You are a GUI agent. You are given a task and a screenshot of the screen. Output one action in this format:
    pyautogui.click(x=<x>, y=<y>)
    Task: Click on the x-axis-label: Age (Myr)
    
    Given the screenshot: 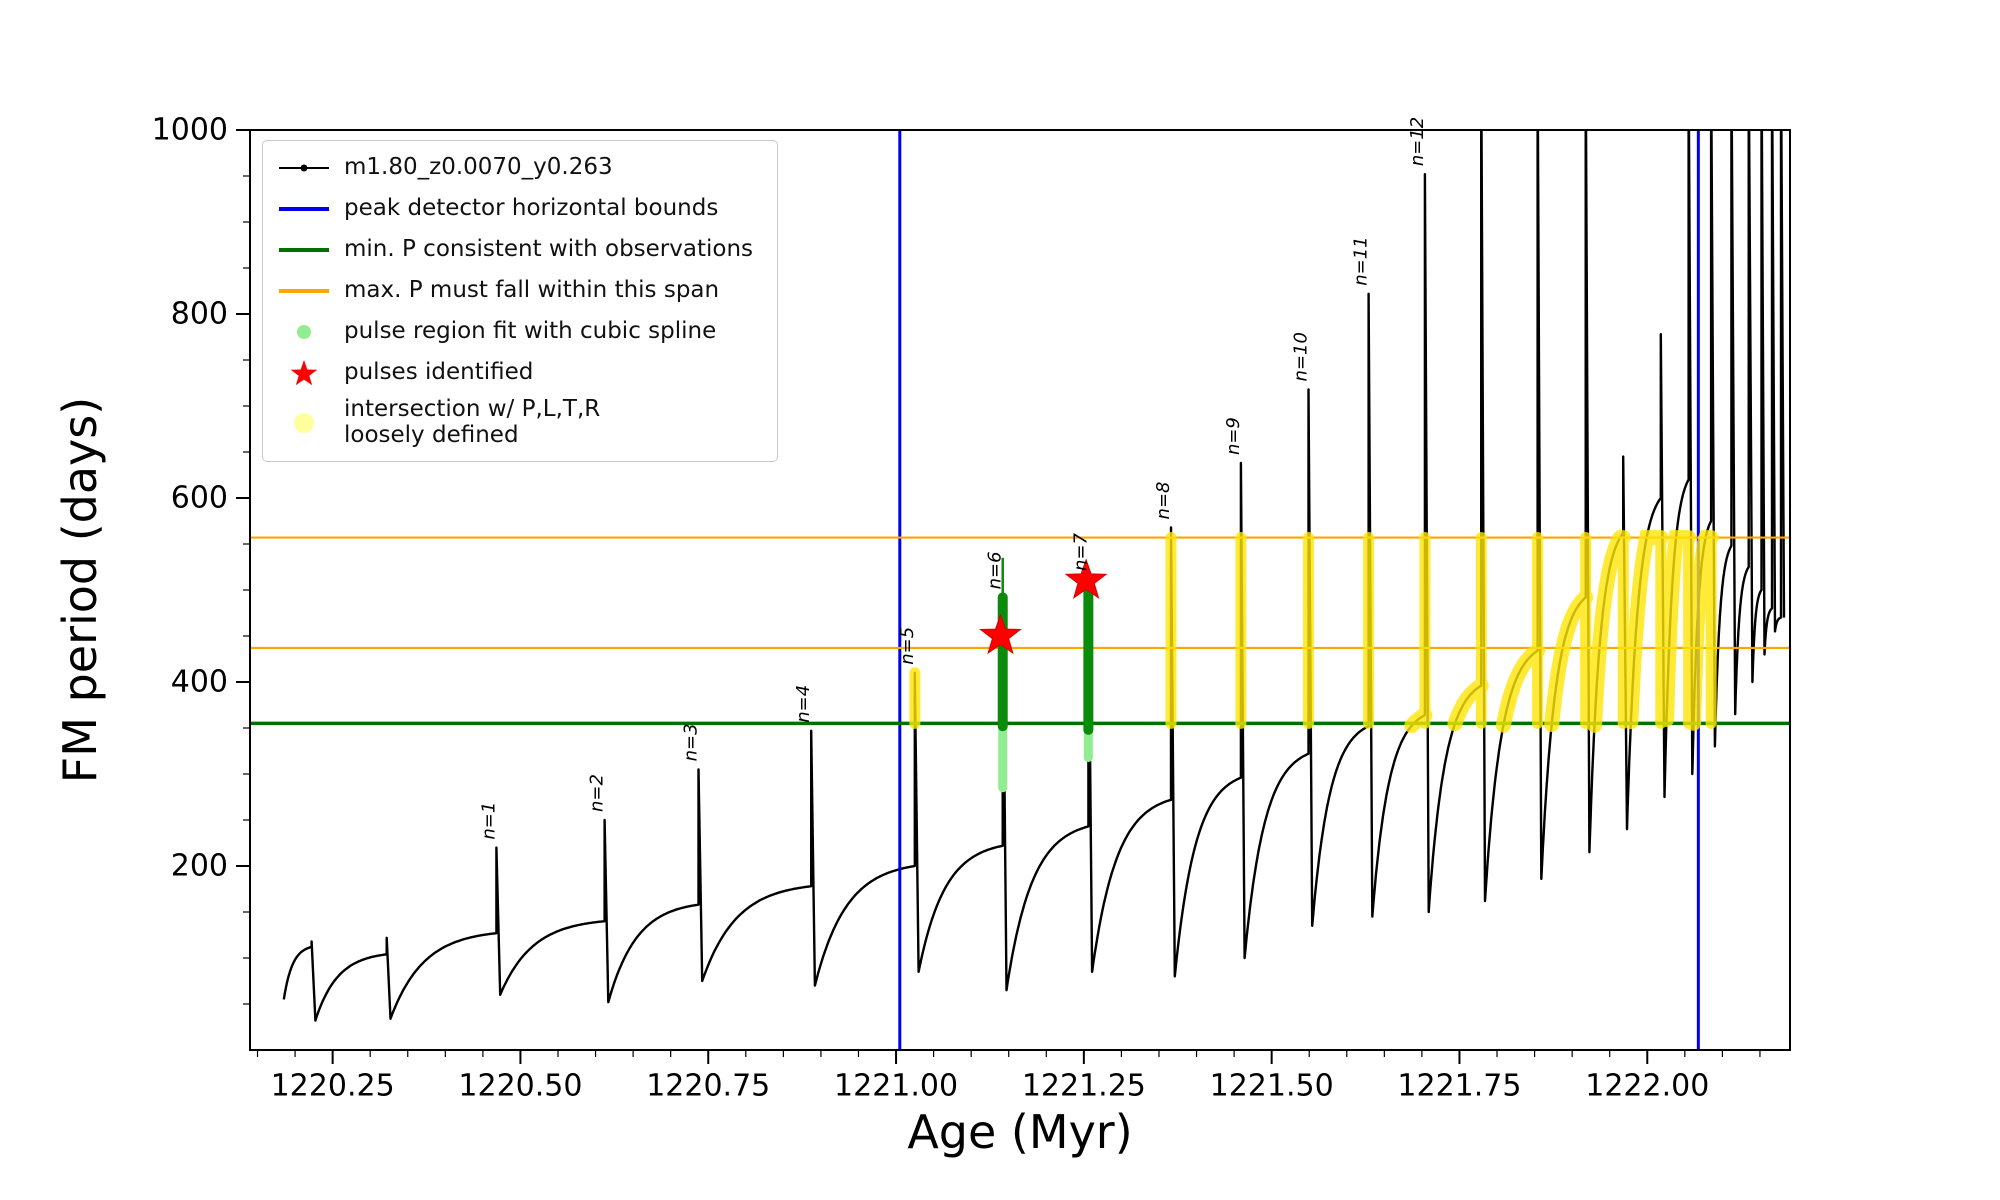 What is the action you would take?
    pyautogui.click(x=1020, y=1132)
    